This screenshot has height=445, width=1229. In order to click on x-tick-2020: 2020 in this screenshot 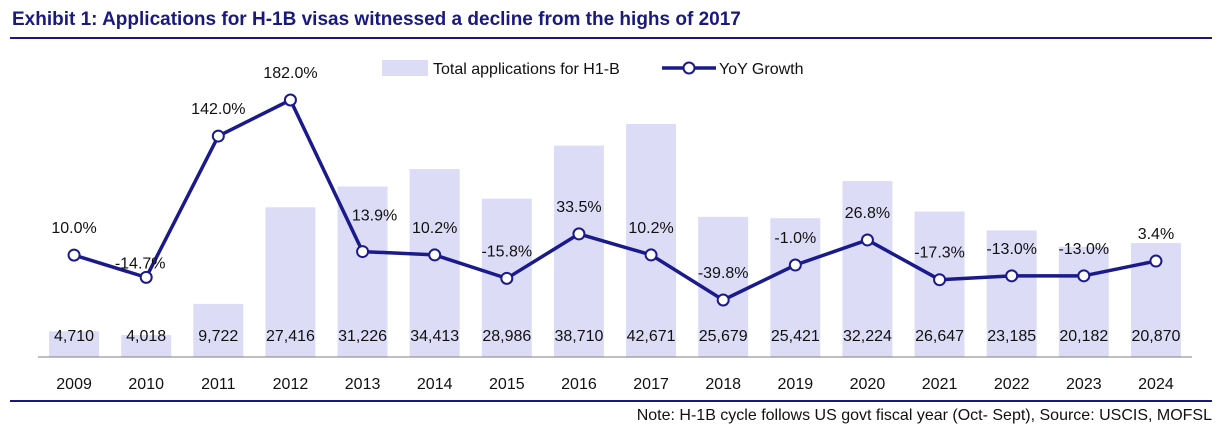, I will do `click(868, 384)`.